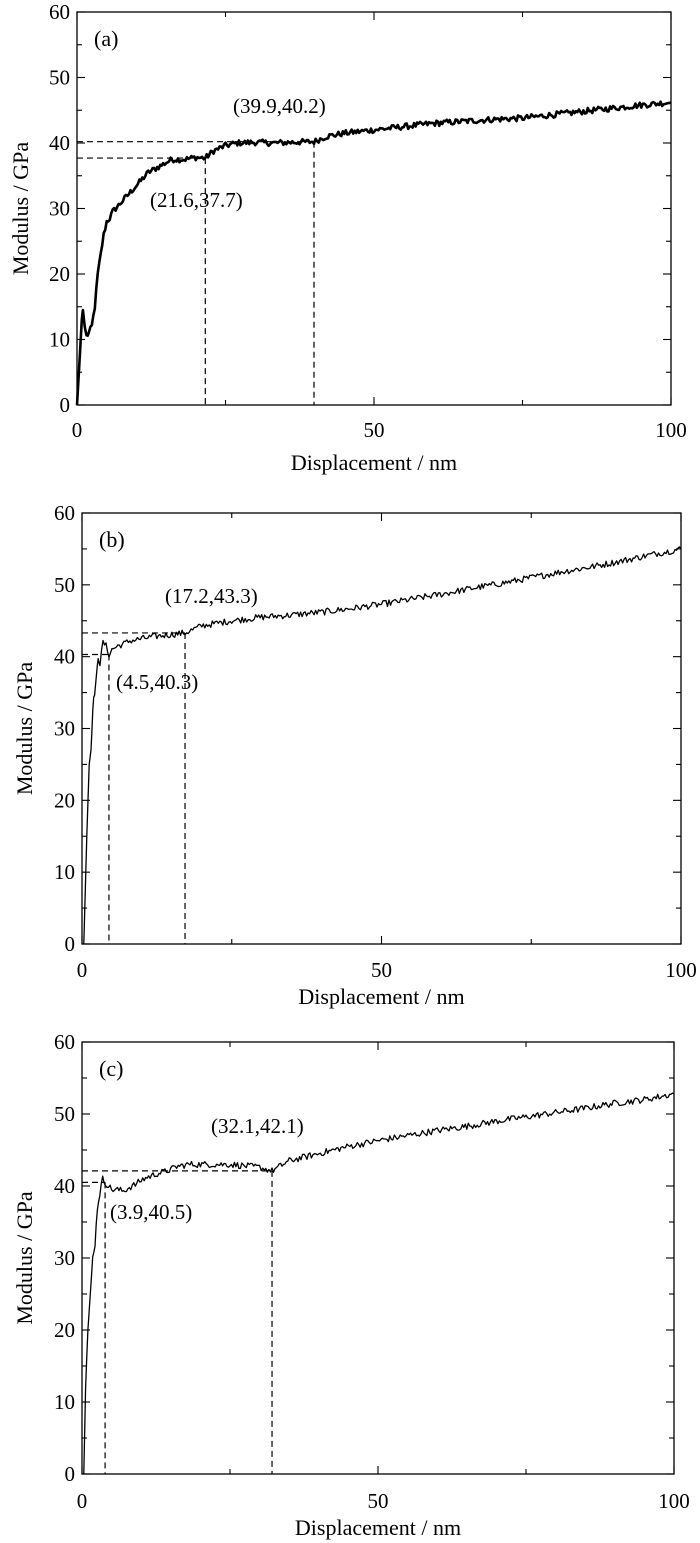  I want to click on data-annotation: (4.5,40.3), so click(157, 682).